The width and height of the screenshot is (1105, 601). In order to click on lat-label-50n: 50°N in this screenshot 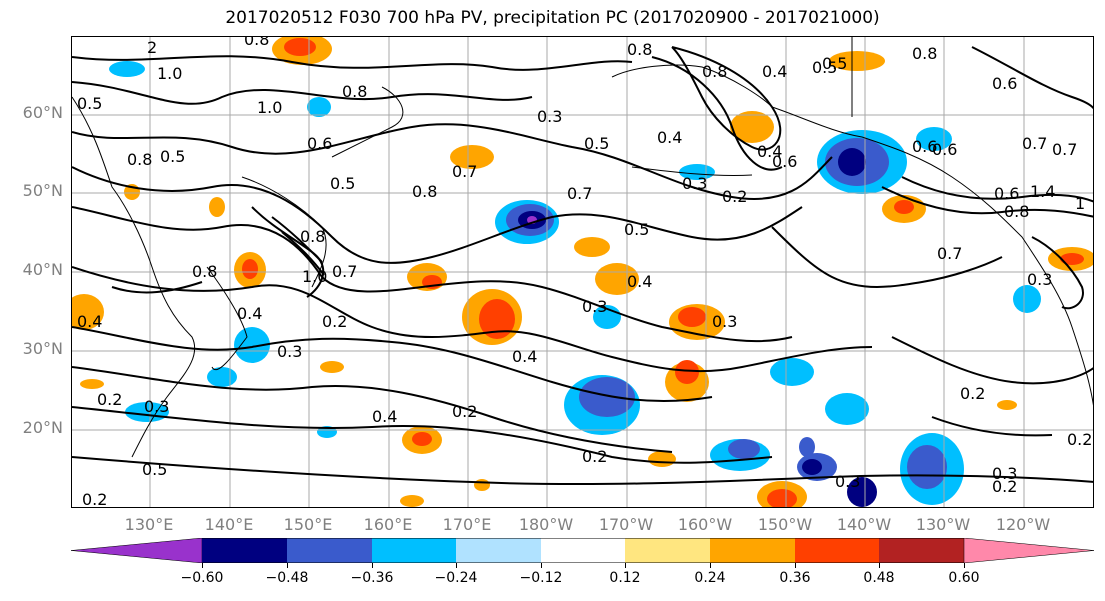, I will do `click(42, 190)`.